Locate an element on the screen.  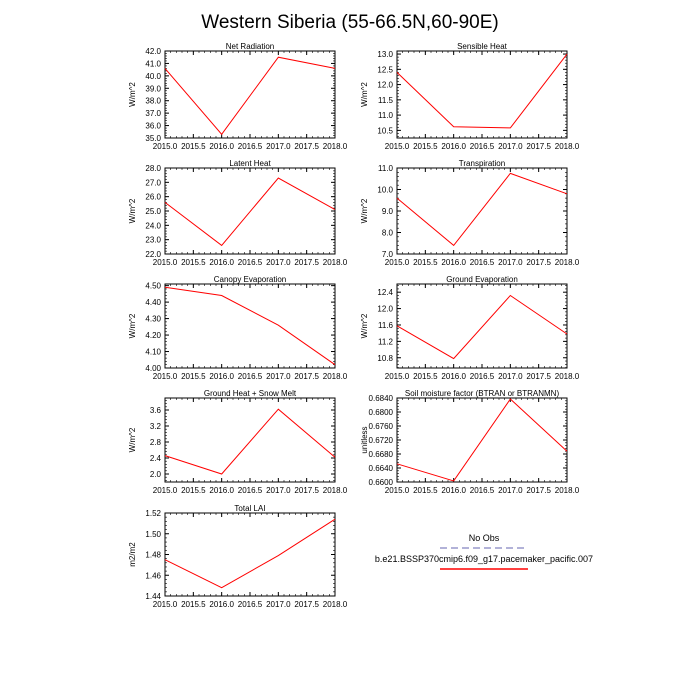
y-tick-label: 39.0 is located at coordinates (153, 88).